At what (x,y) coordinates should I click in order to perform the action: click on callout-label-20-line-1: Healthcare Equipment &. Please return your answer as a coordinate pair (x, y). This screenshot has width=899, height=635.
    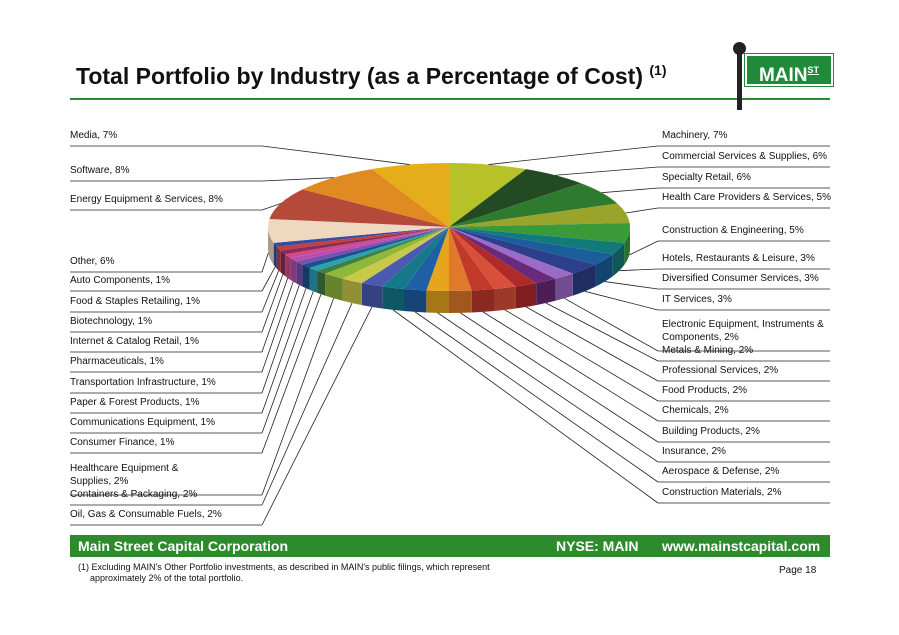
    Looking at the image, I should click on (124, 468).